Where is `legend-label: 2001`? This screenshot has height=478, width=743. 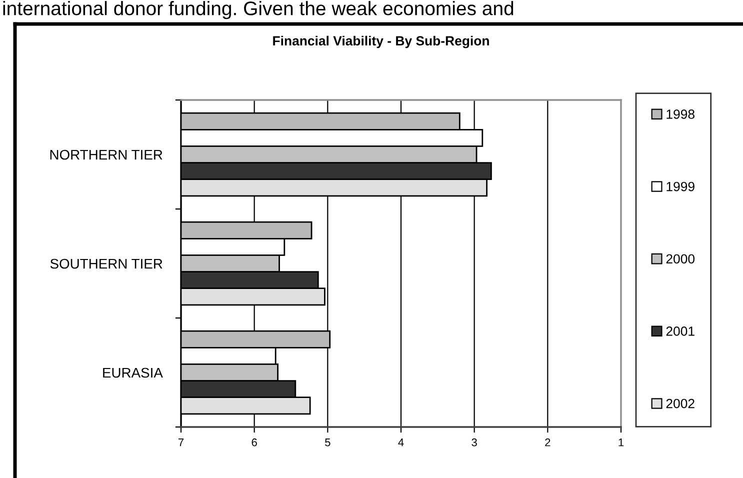
legend-label: 2001 is located at coordinates (680, 331).